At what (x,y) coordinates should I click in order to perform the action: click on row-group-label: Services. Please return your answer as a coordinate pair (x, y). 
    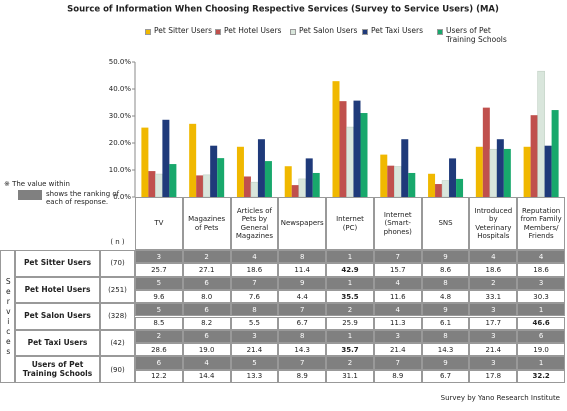
    Looking at the image, I should click on (7, 316).